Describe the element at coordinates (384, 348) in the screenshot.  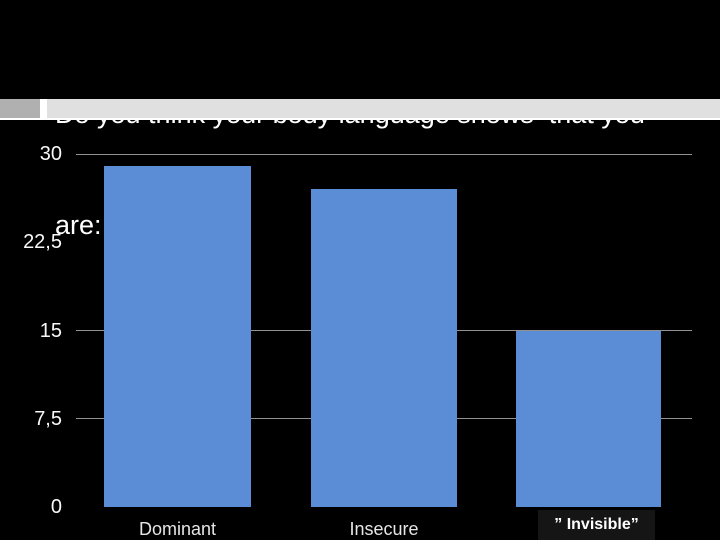
I see `bar-insecure` at that location.